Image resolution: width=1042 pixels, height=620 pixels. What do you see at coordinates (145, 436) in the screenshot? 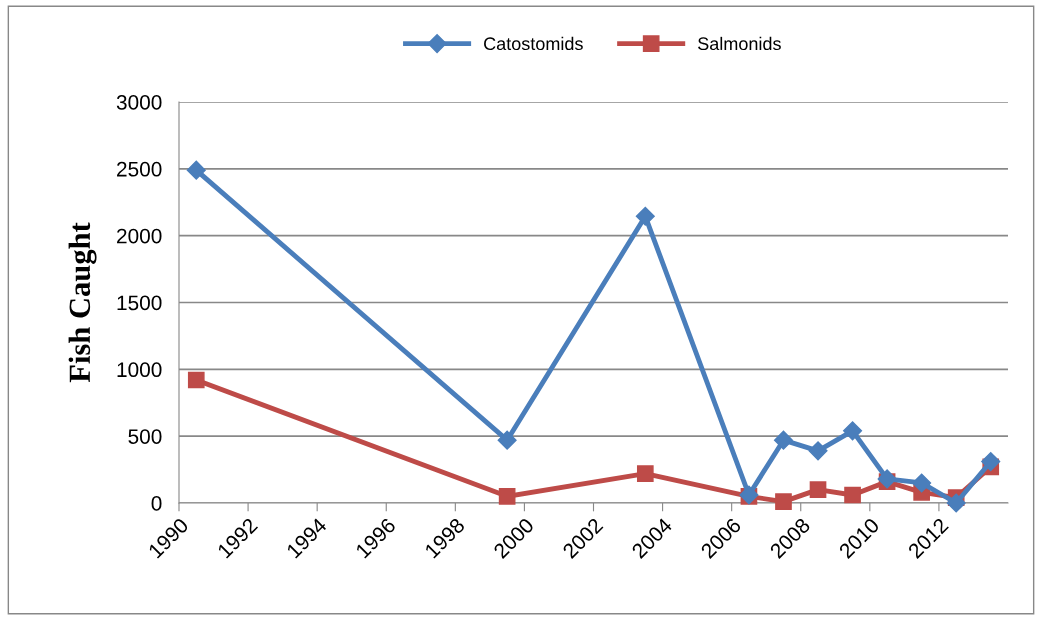
I see `y-tick-label: 500` at bounding box center [145, 436].